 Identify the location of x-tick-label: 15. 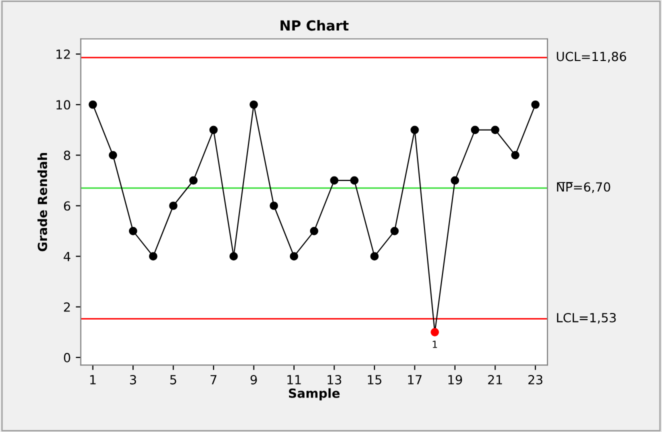
(375, 379).